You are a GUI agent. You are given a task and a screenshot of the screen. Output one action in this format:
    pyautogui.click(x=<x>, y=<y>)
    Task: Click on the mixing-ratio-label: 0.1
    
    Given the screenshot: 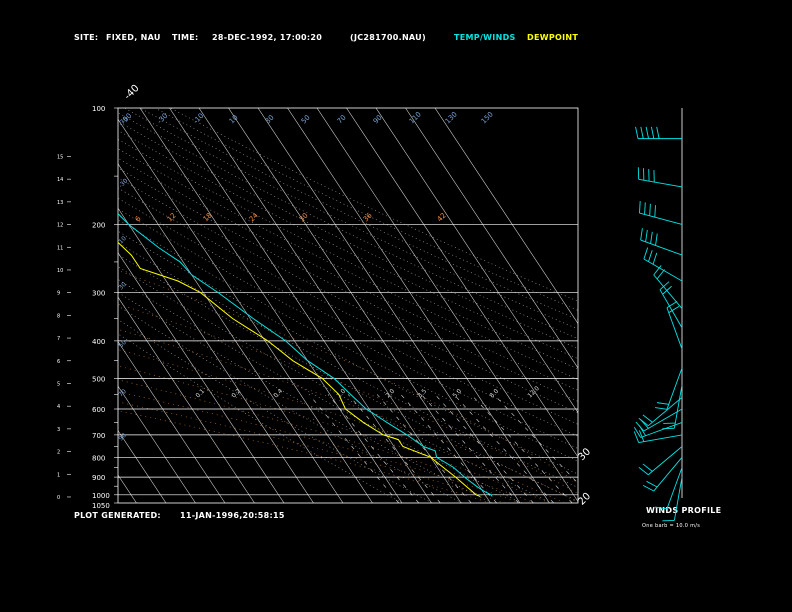 What is the action you would take?
    pyautogui.click(x=200, y=394)
    